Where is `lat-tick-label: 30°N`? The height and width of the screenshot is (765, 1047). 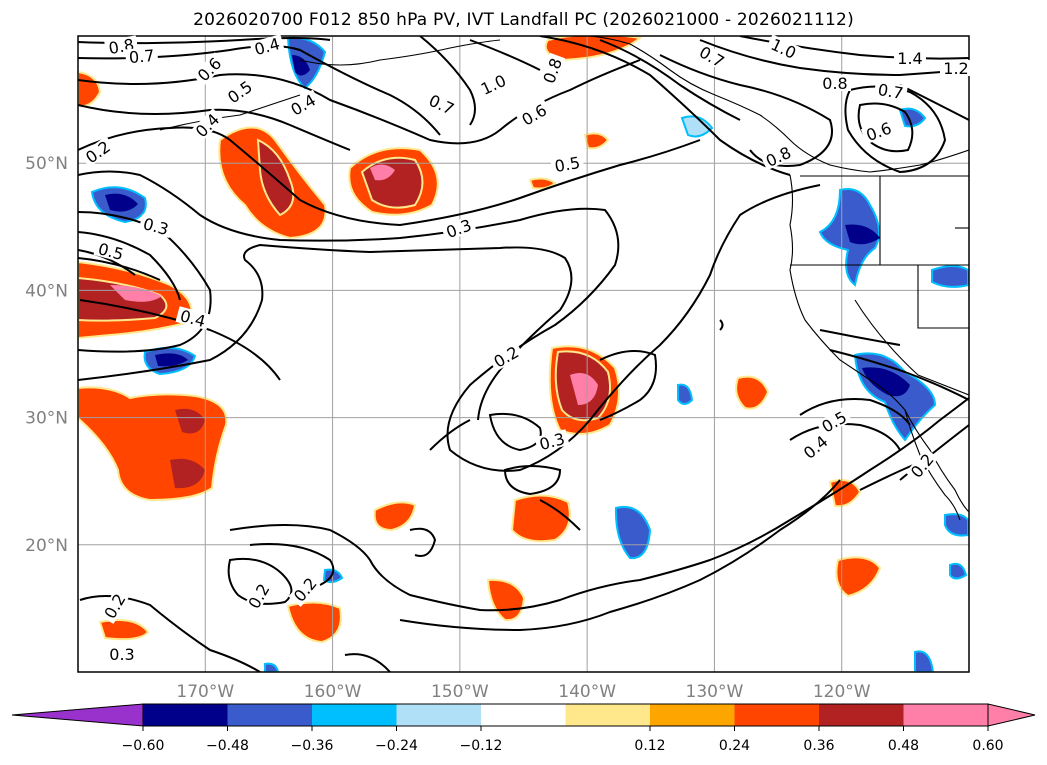
lat-tick-label: 30°N is located at coordinates (46, 419).